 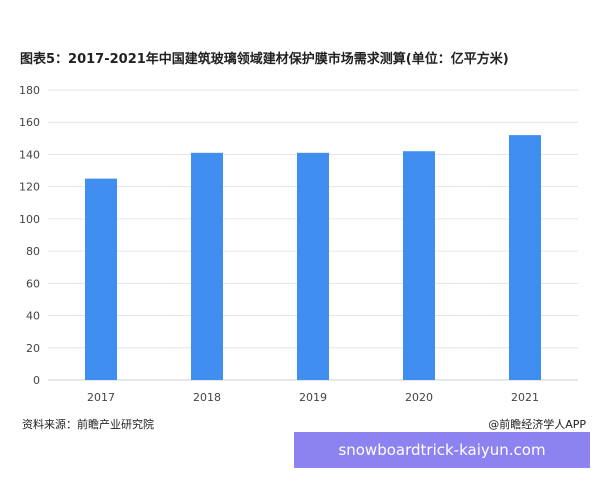 What do you see at coordinates (29, 90) in the screenshot?
I see `y-tick-label: 180` at bounding box center [29, 90].